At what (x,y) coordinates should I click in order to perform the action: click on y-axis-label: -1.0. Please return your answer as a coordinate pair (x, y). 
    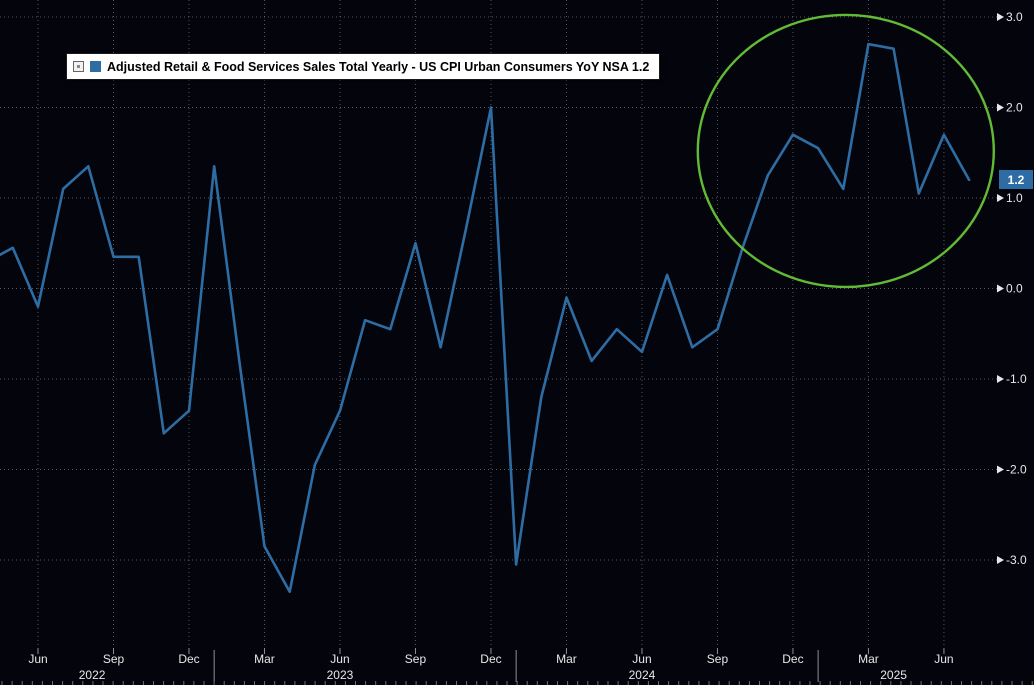
    Looking at the image, I should click on (1016, 379).